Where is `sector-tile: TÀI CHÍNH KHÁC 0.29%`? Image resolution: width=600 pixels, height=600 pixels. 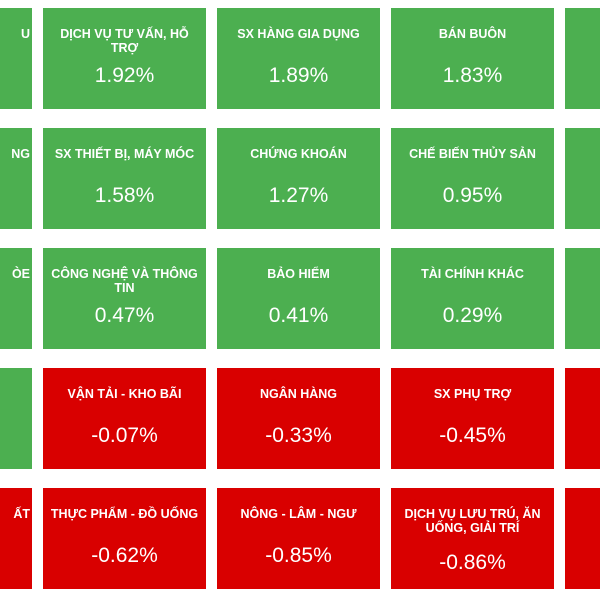 sector-tile: TÀI CHÍNH KHÁC 0.29% is located at coordinates (472, 298).